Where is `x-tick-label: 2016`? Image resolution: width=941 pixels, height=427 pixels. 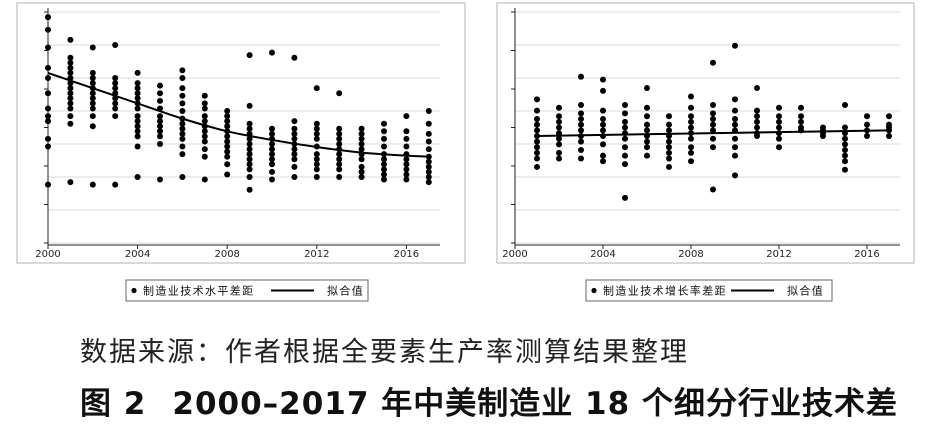
x-tick-label: 2016 is located at coordinates (866, 254).